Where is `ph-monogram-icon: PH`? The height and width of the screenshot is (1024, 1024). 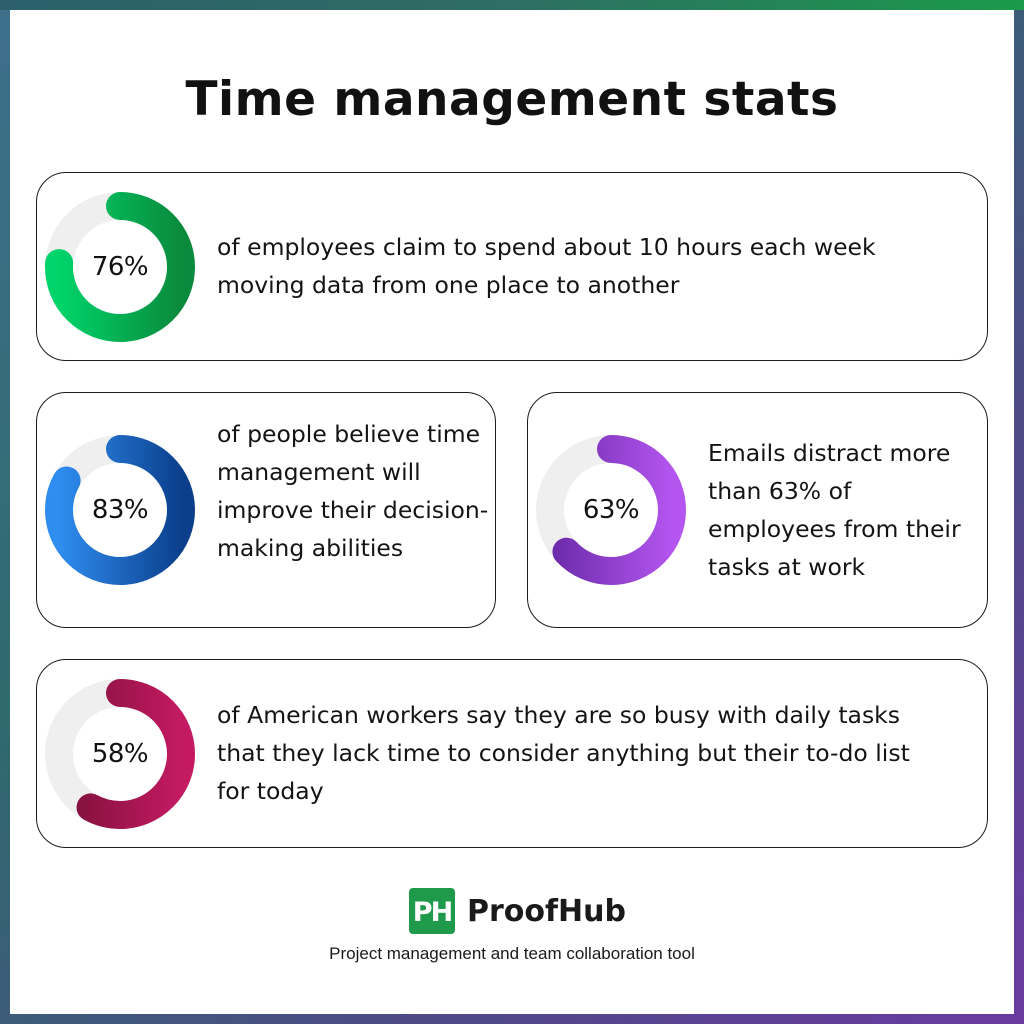 ph-monogram-icon: PH is located at coordinates (432, 912).